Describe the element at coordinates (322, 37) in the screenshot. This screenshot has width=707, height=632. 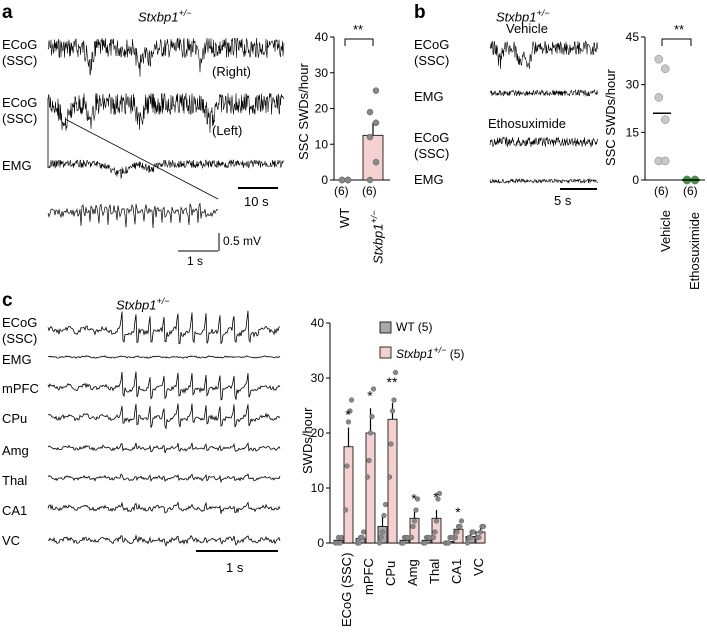
I see `panel-a-chart-y-tick-label: 40` at that location.